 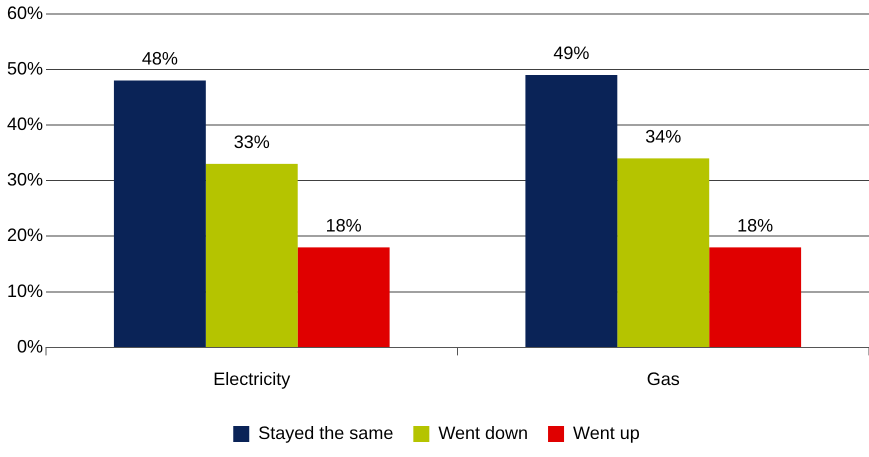 I want to click on data-label: 34%, so click(x=663, y=136).